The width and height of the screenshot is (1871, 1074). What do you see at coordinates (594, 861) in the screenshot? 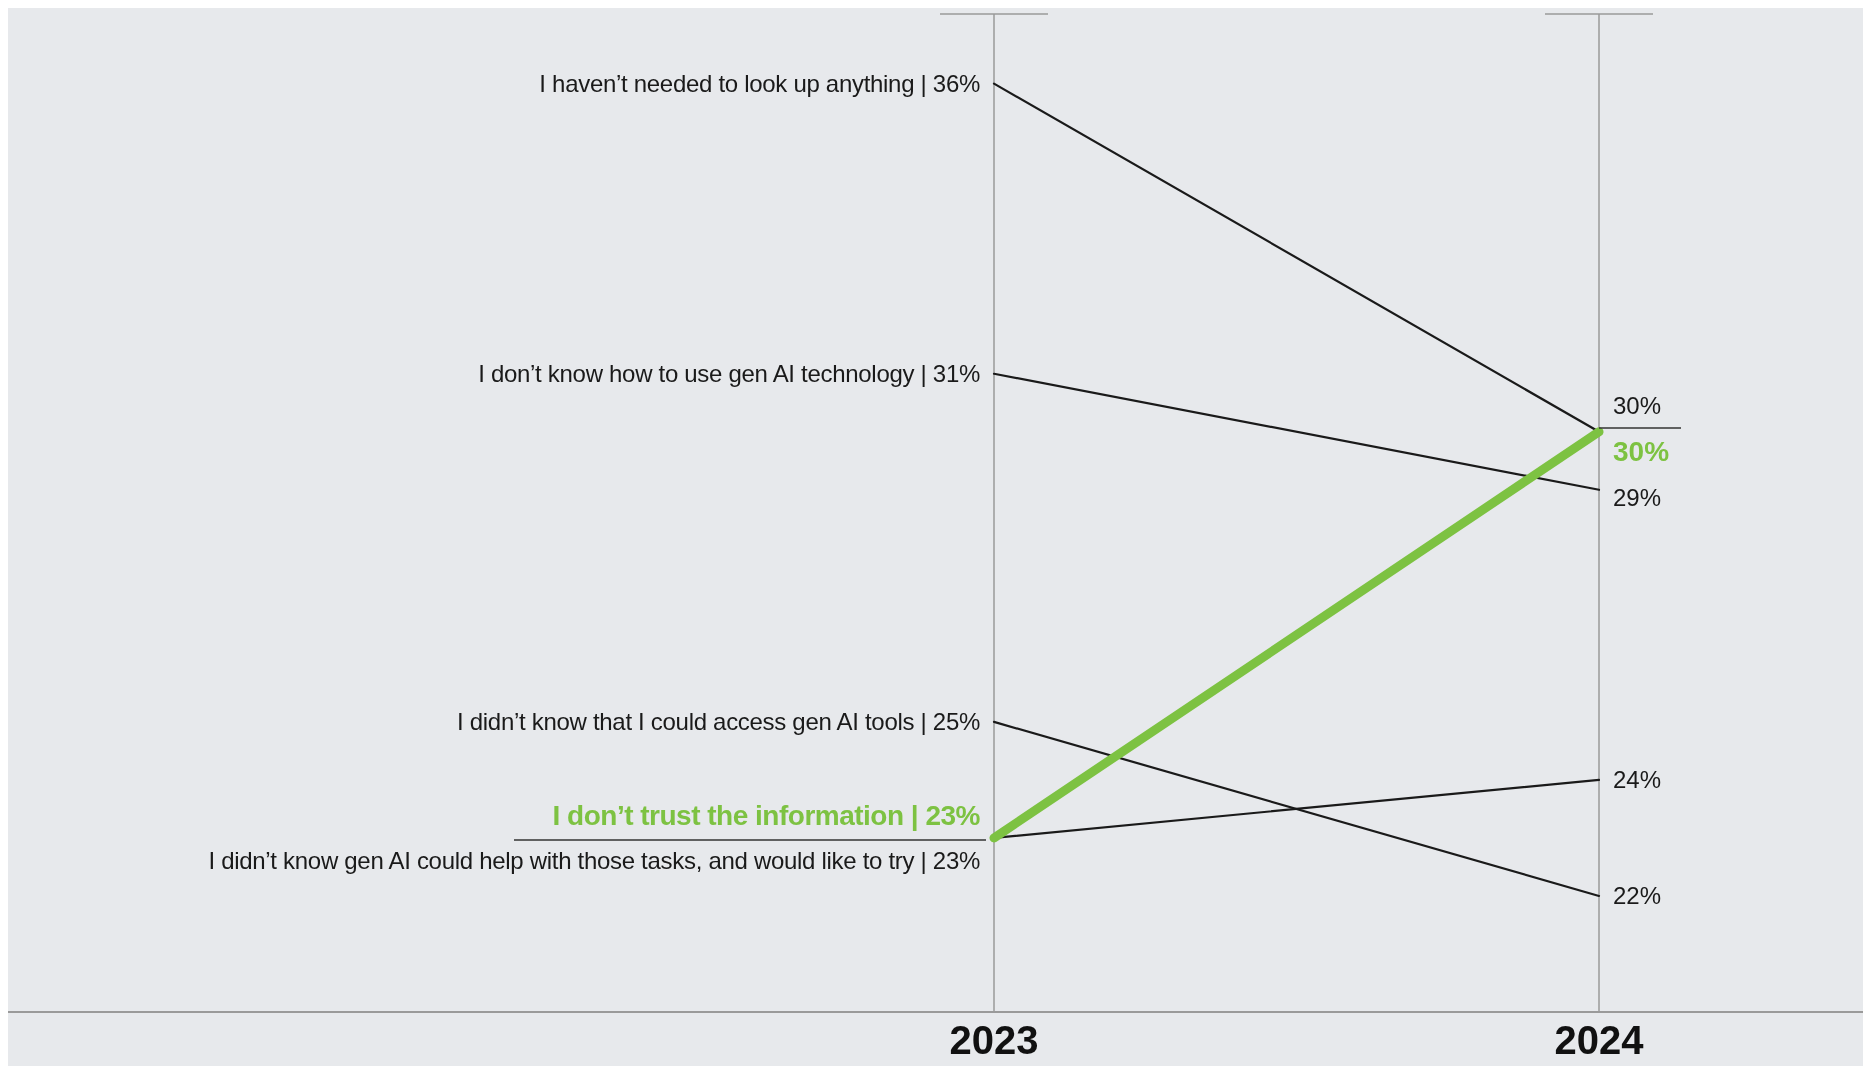
I see `text: I didn’t know gen AI could help with those tasks, and would like to try | 23%` at bounding box center [594, 861].